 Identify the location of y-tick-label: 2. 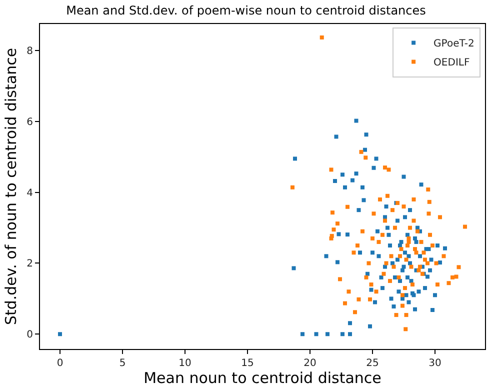
(29, 264).